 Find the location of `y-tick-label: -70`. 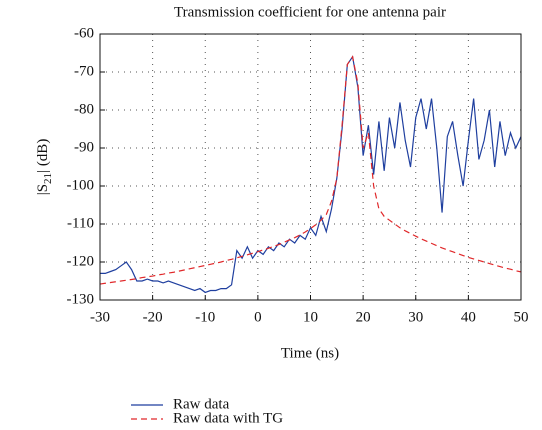

y-tick-label: -70 is located at coordinates (84, 71).